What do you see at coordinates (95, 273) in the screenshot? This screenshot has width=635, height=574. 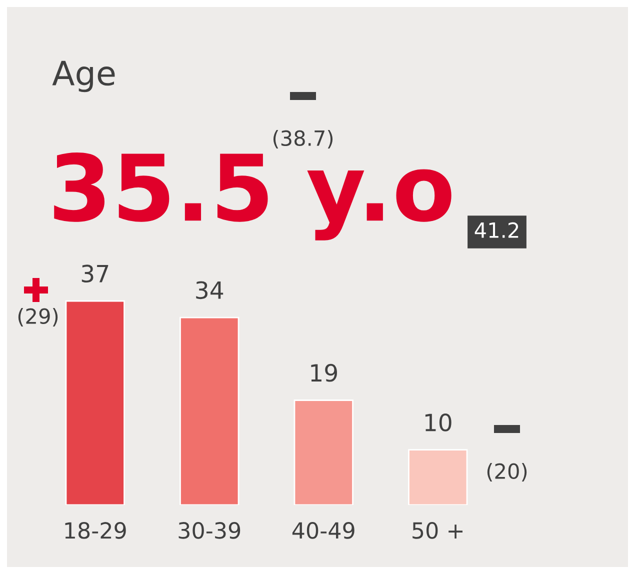 I see `data-label: 37` at bounding box center [95, 273].